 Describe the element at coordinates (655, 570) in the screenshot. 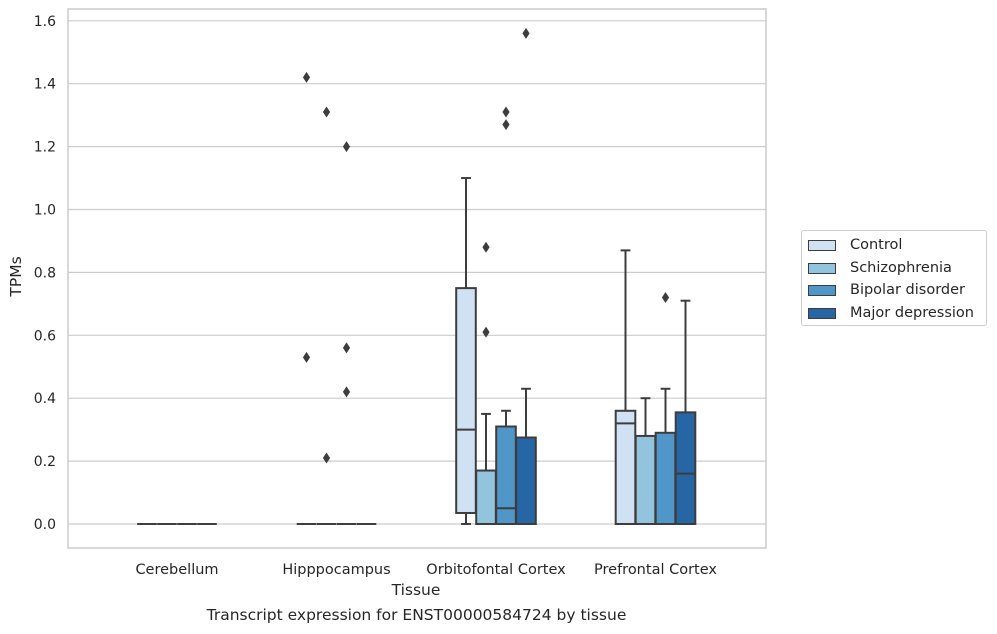

I see `x-tick-label-prefrontal-cortex: Prefrontal Cortex` at that location.